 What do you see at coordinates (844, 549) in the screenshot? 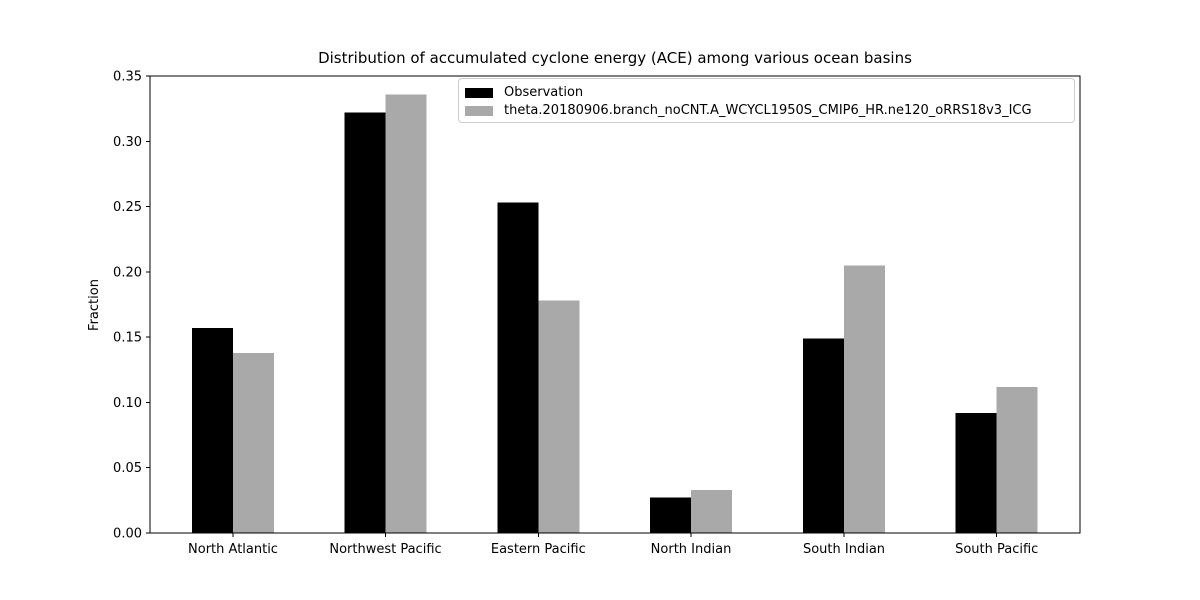
I see `x-tick-label: South Indian` at bounding box center [844, 549].